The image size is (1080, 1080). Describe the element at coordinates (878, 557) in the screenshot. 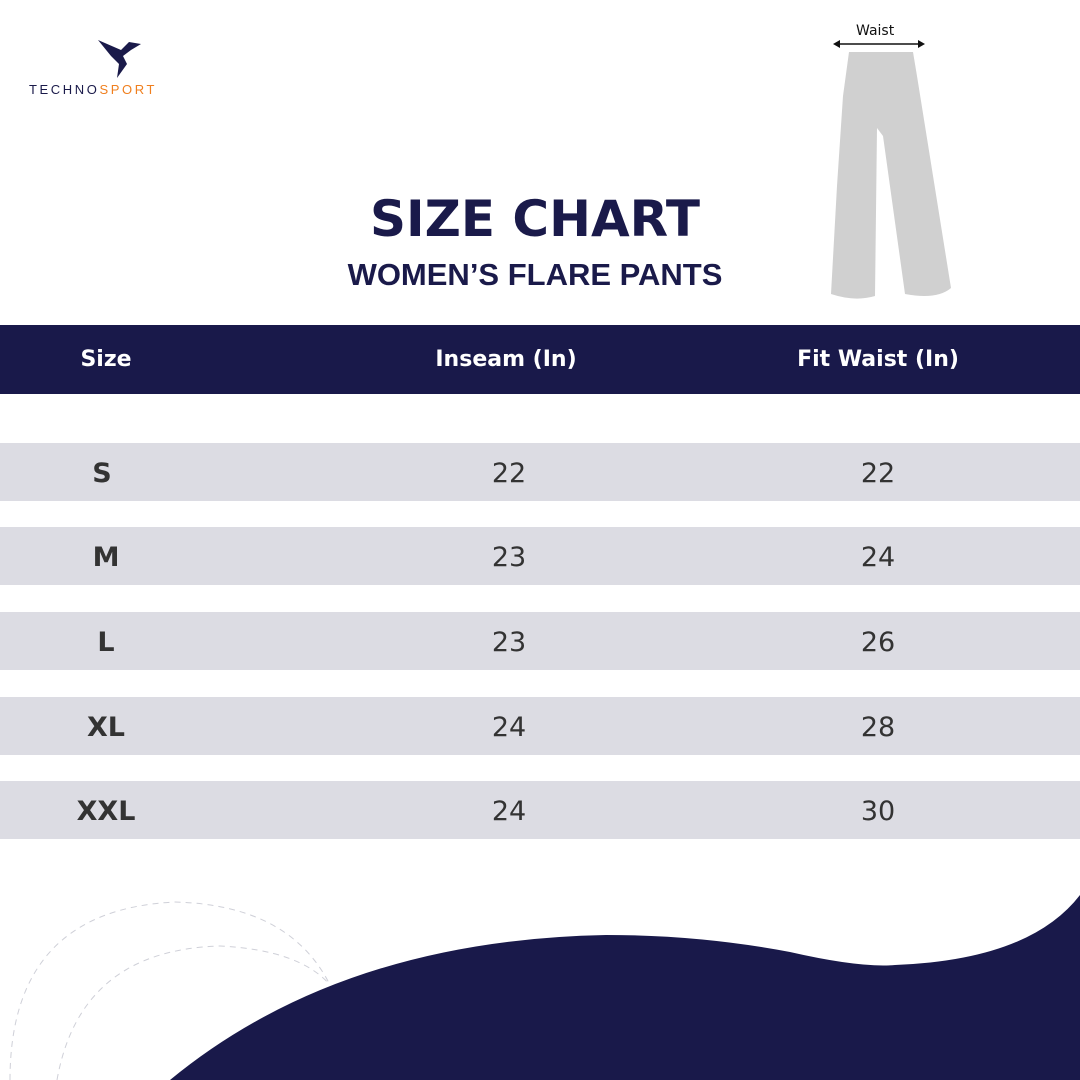

I see `waist-cell: 24` at that location.